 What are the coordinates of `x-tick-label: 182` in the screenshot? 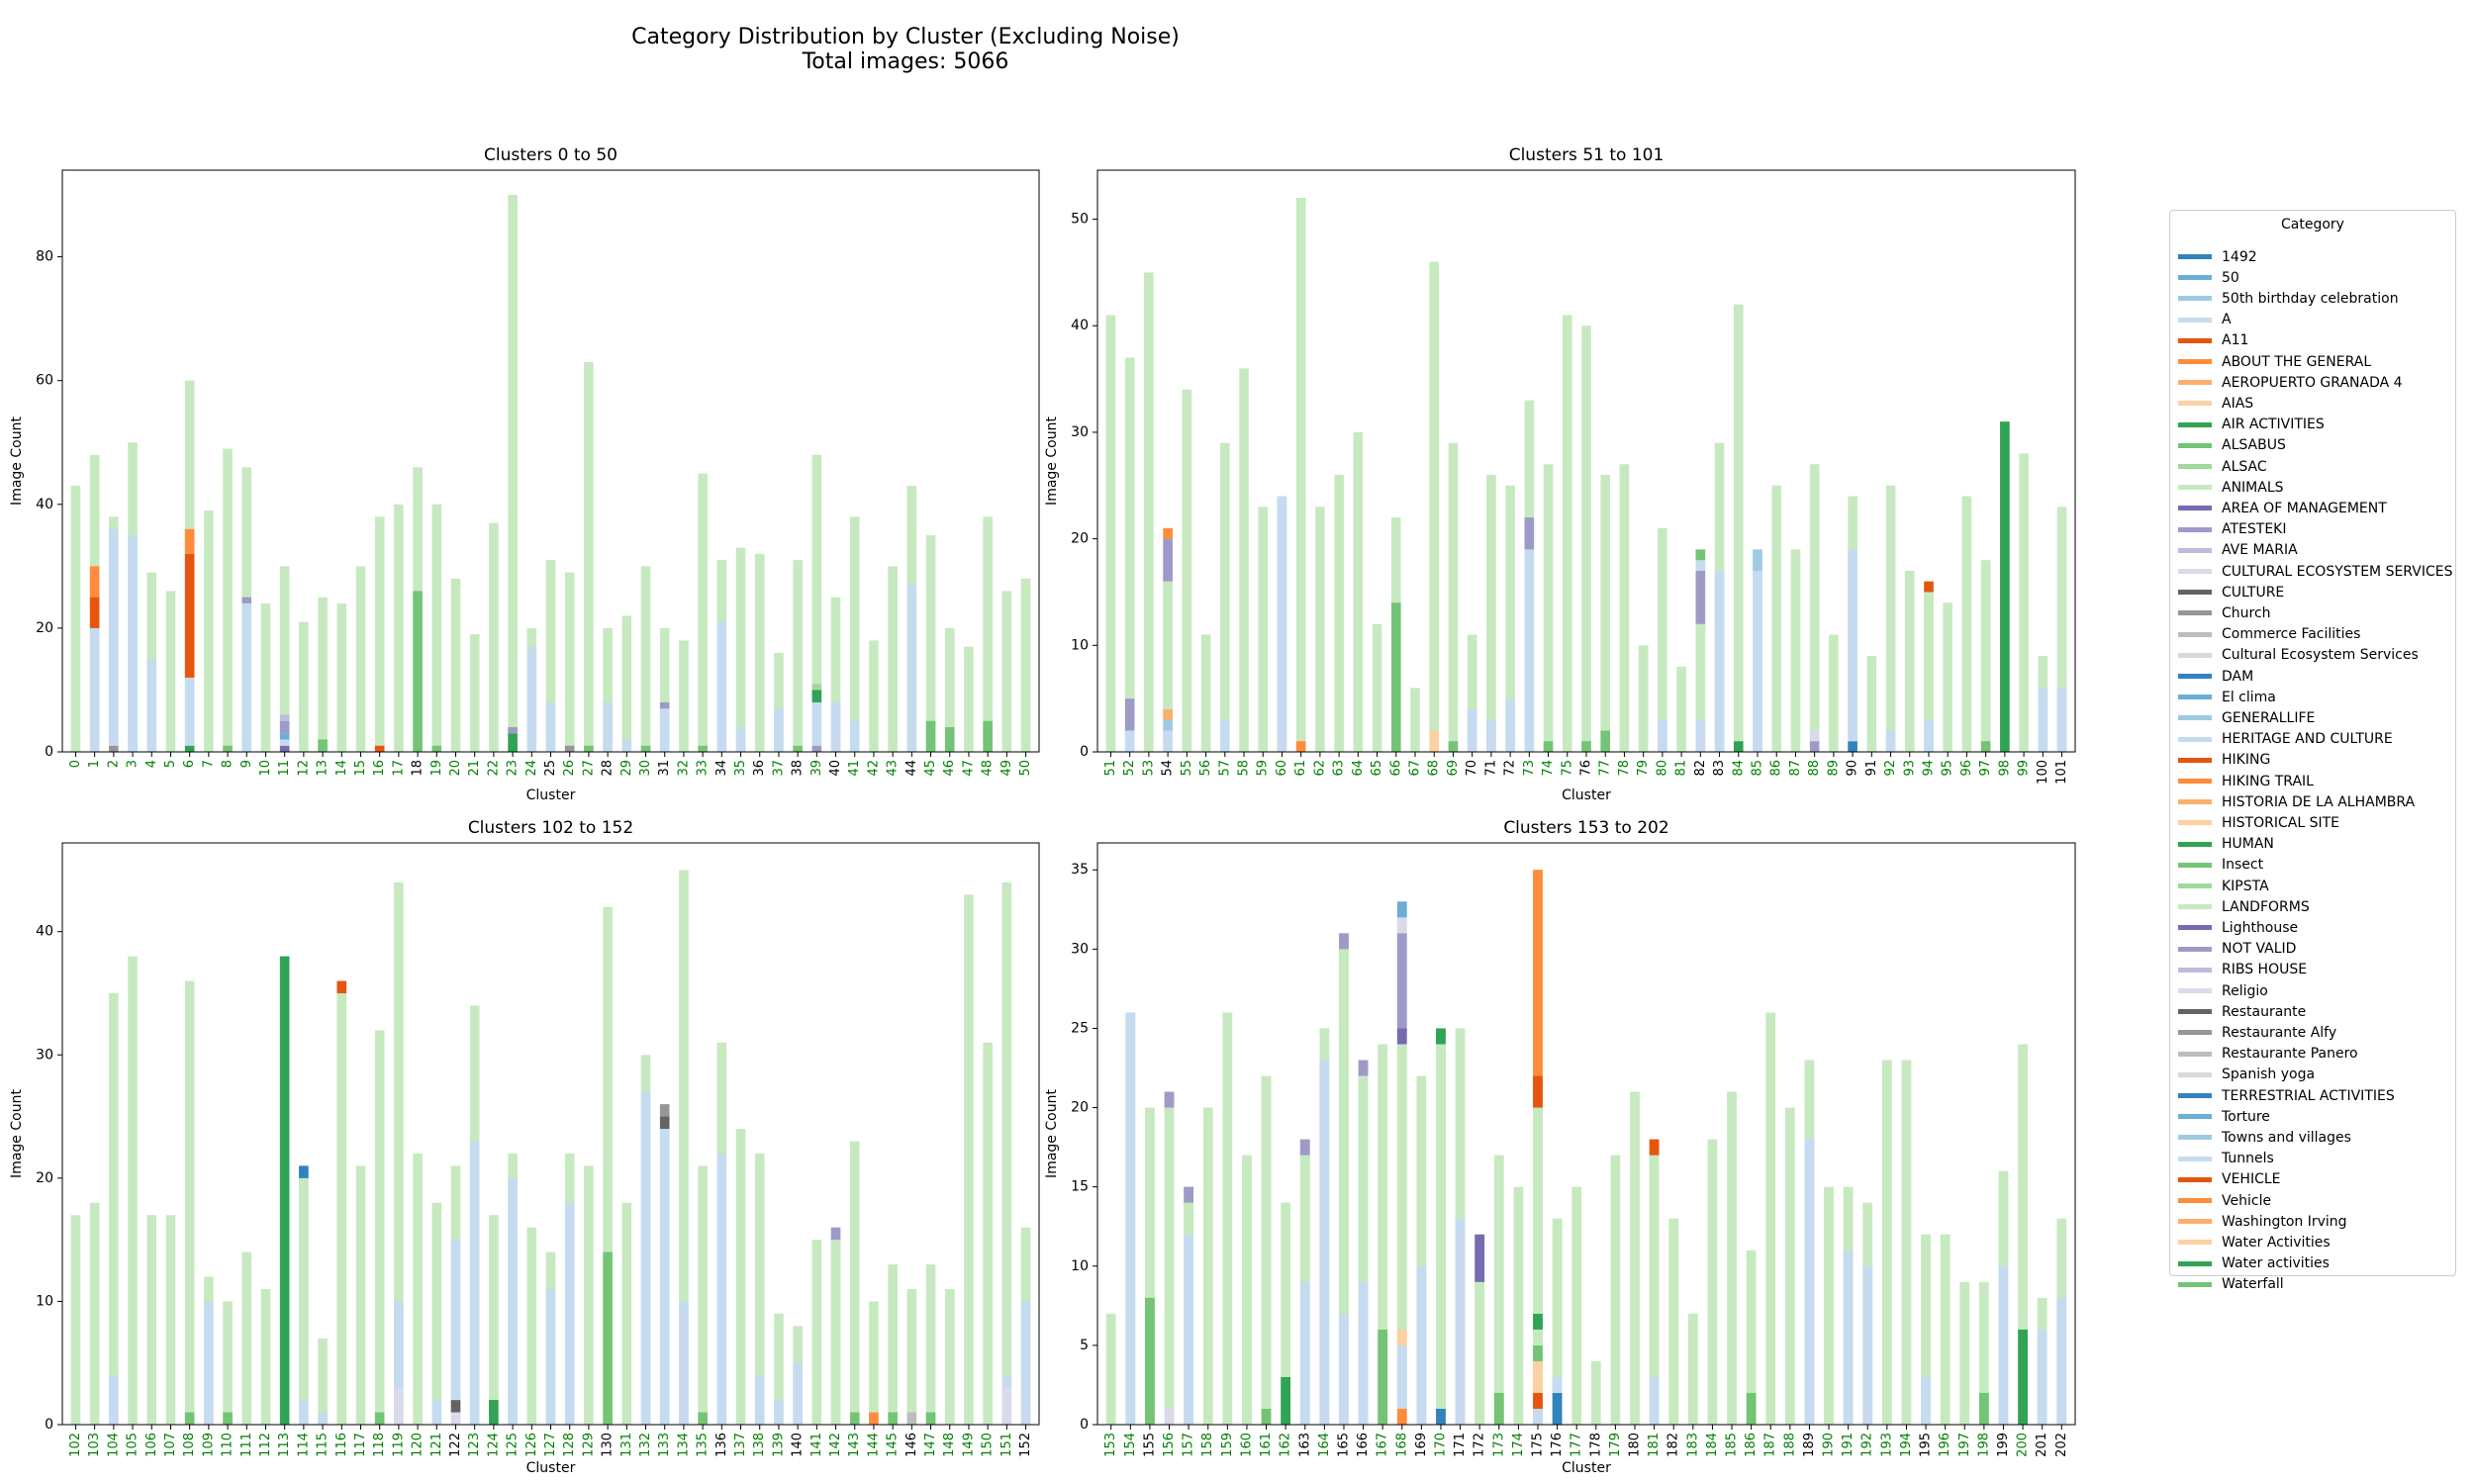 It's located at (1674, 1445).